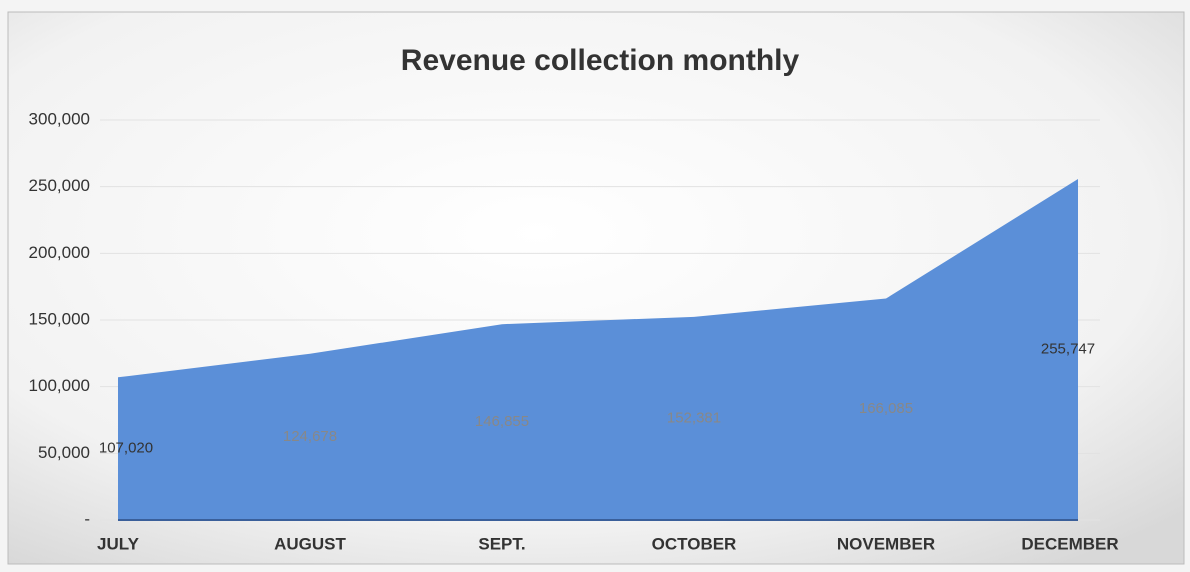  What do you see at coordinates (118, 543) in the screenshot?
I see `x-tick-label: JULY` at bounding box center [118, 543].